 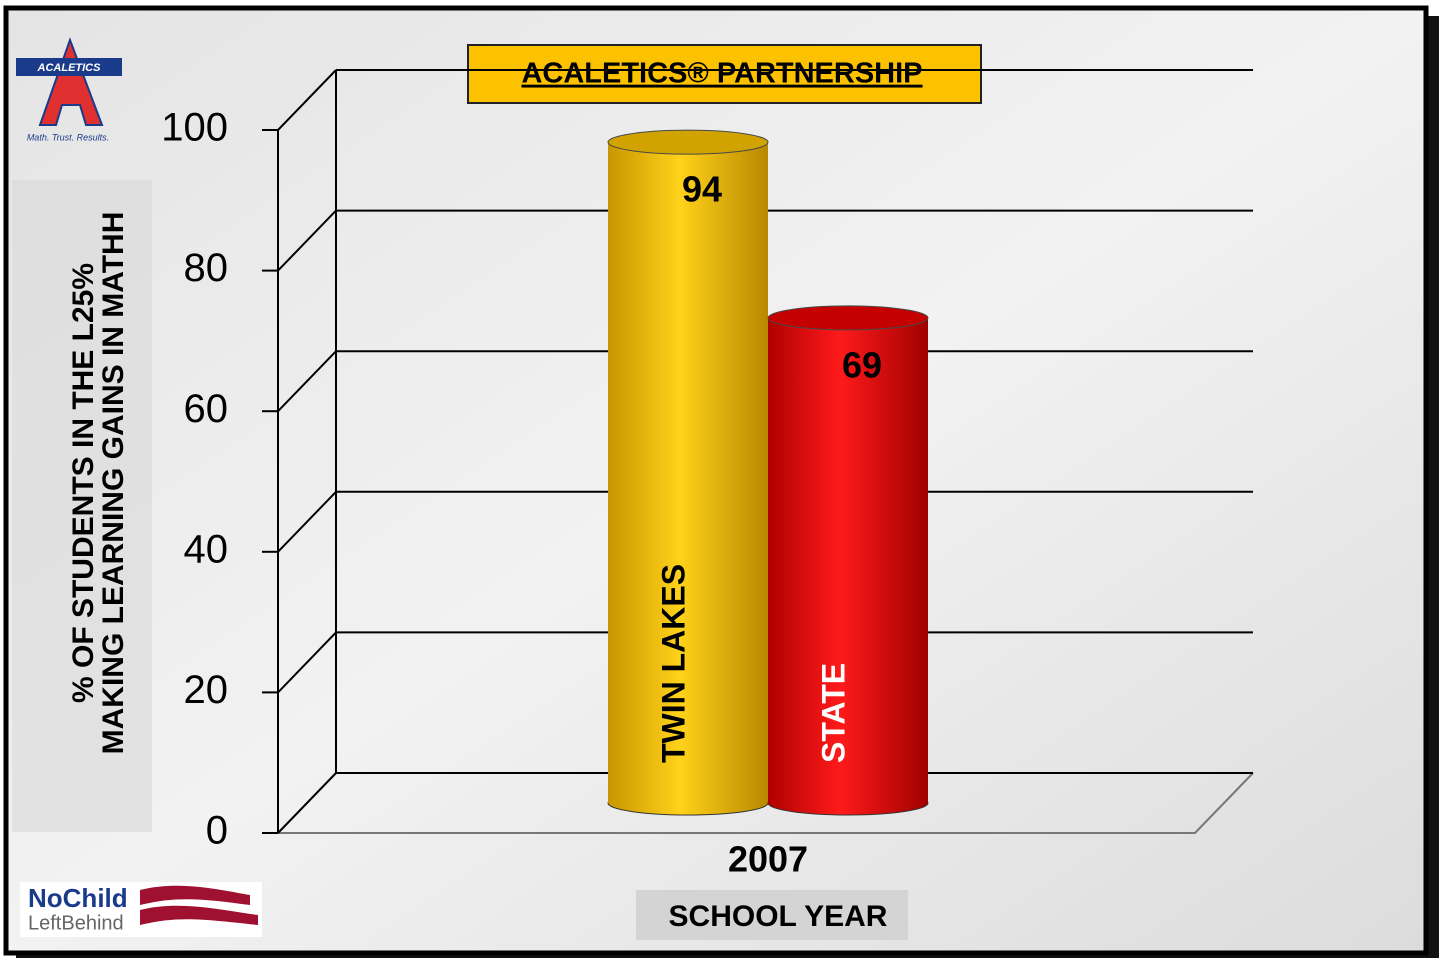 I want to click on y-tick-label: 100, so click(x=194, y=128).